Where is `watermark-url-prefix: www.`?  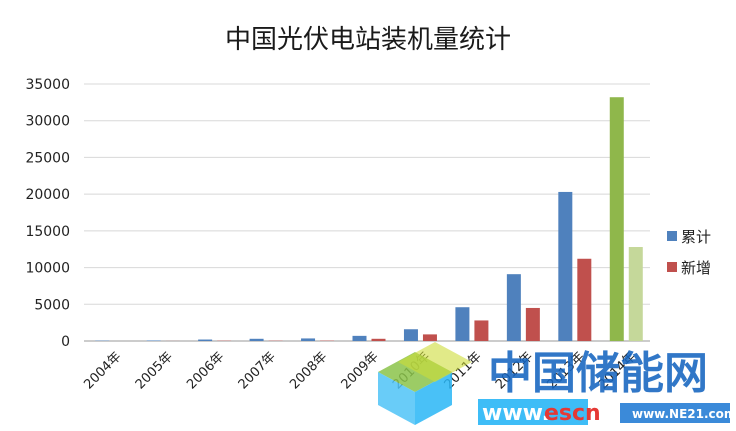
watermark-url-prefix: www. is located at coordinates (516, 413).